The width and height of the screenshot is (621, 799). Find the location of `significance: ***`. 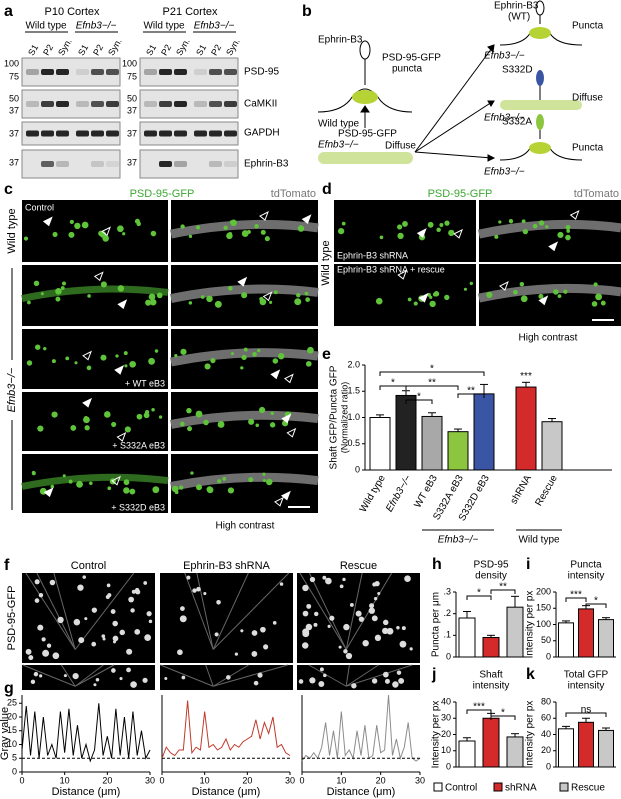

significance: *** is located at coordinates (479, 707).